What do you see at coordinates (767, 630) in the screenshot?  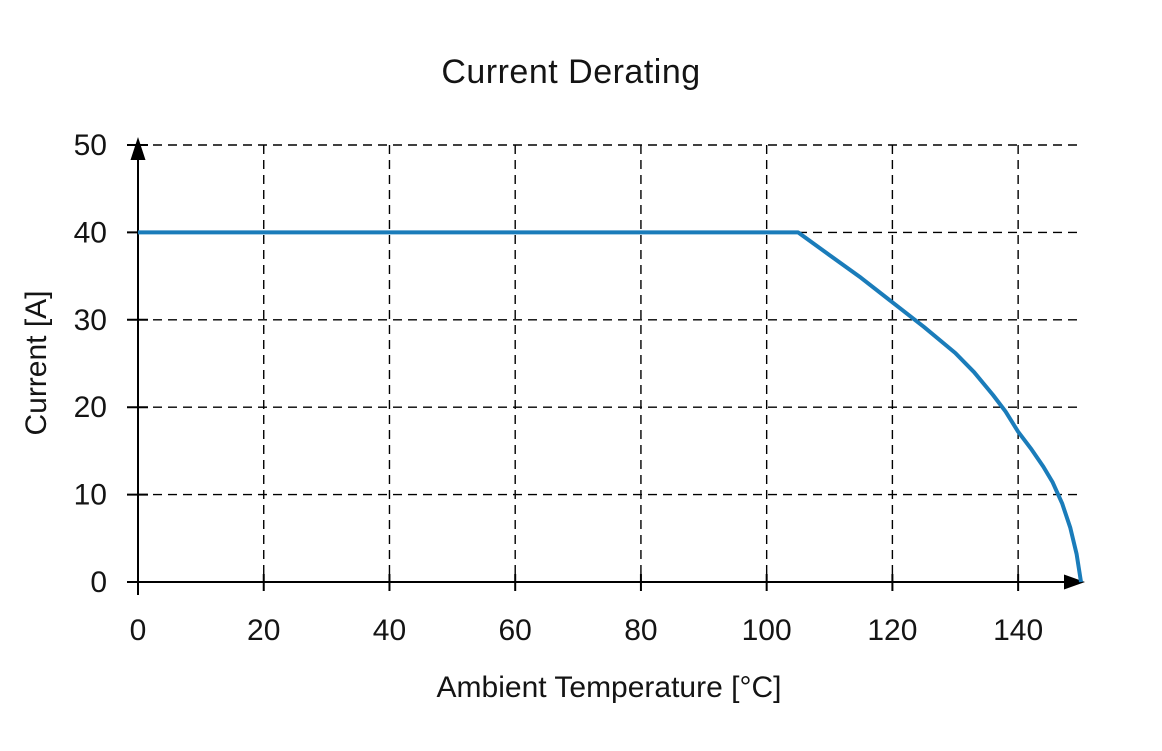 I see `x-tick-label: 100` at bounding box center [767, 630].